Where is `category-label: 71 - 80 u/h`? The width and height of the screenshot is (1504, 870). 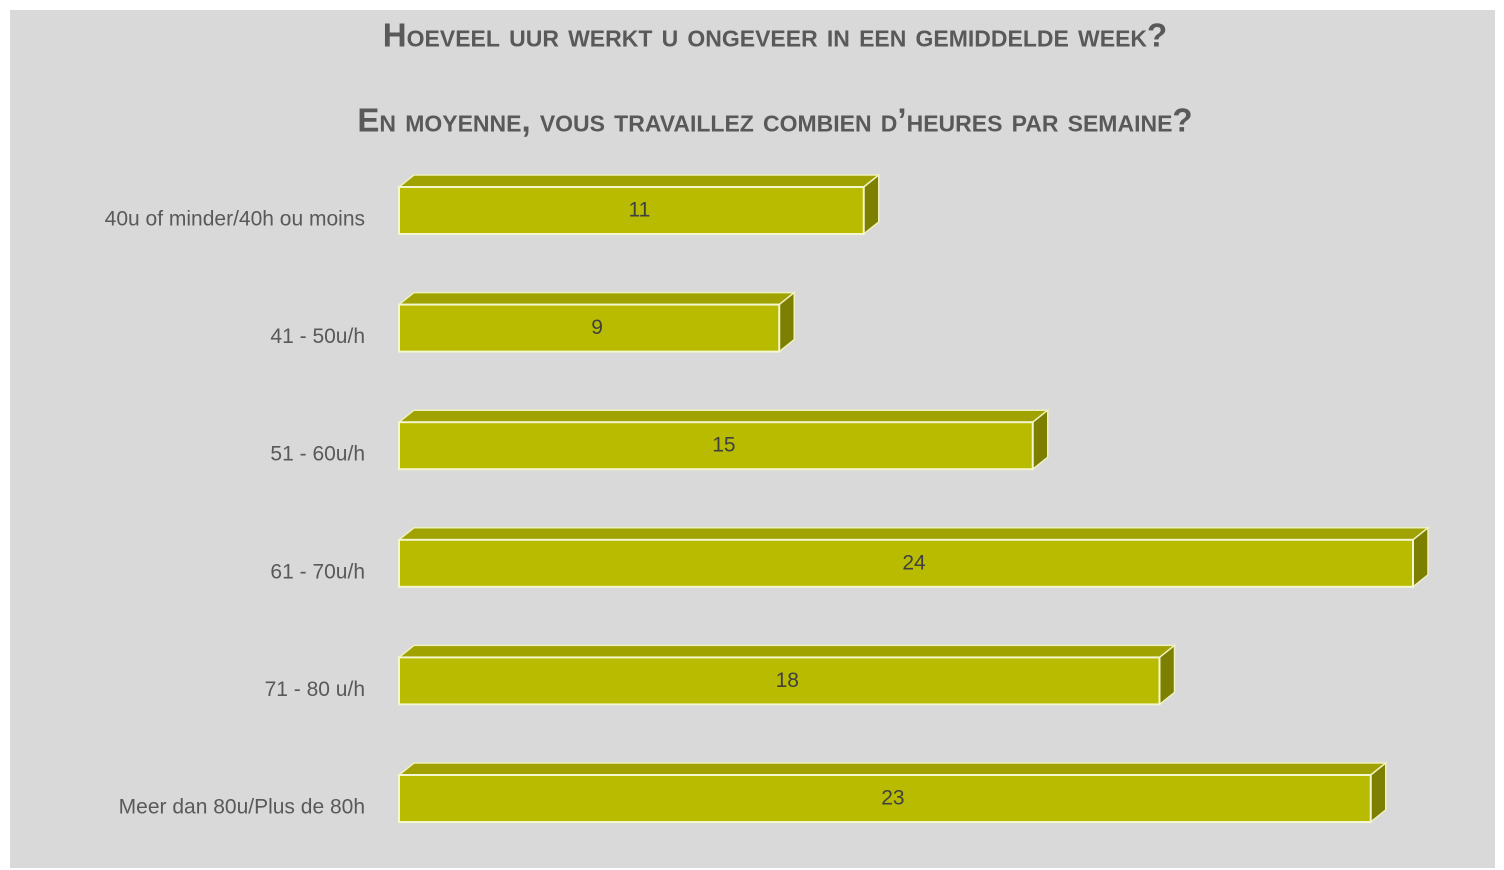
category-label: 71 - 80 u/h is located at coordinates (315, 689).